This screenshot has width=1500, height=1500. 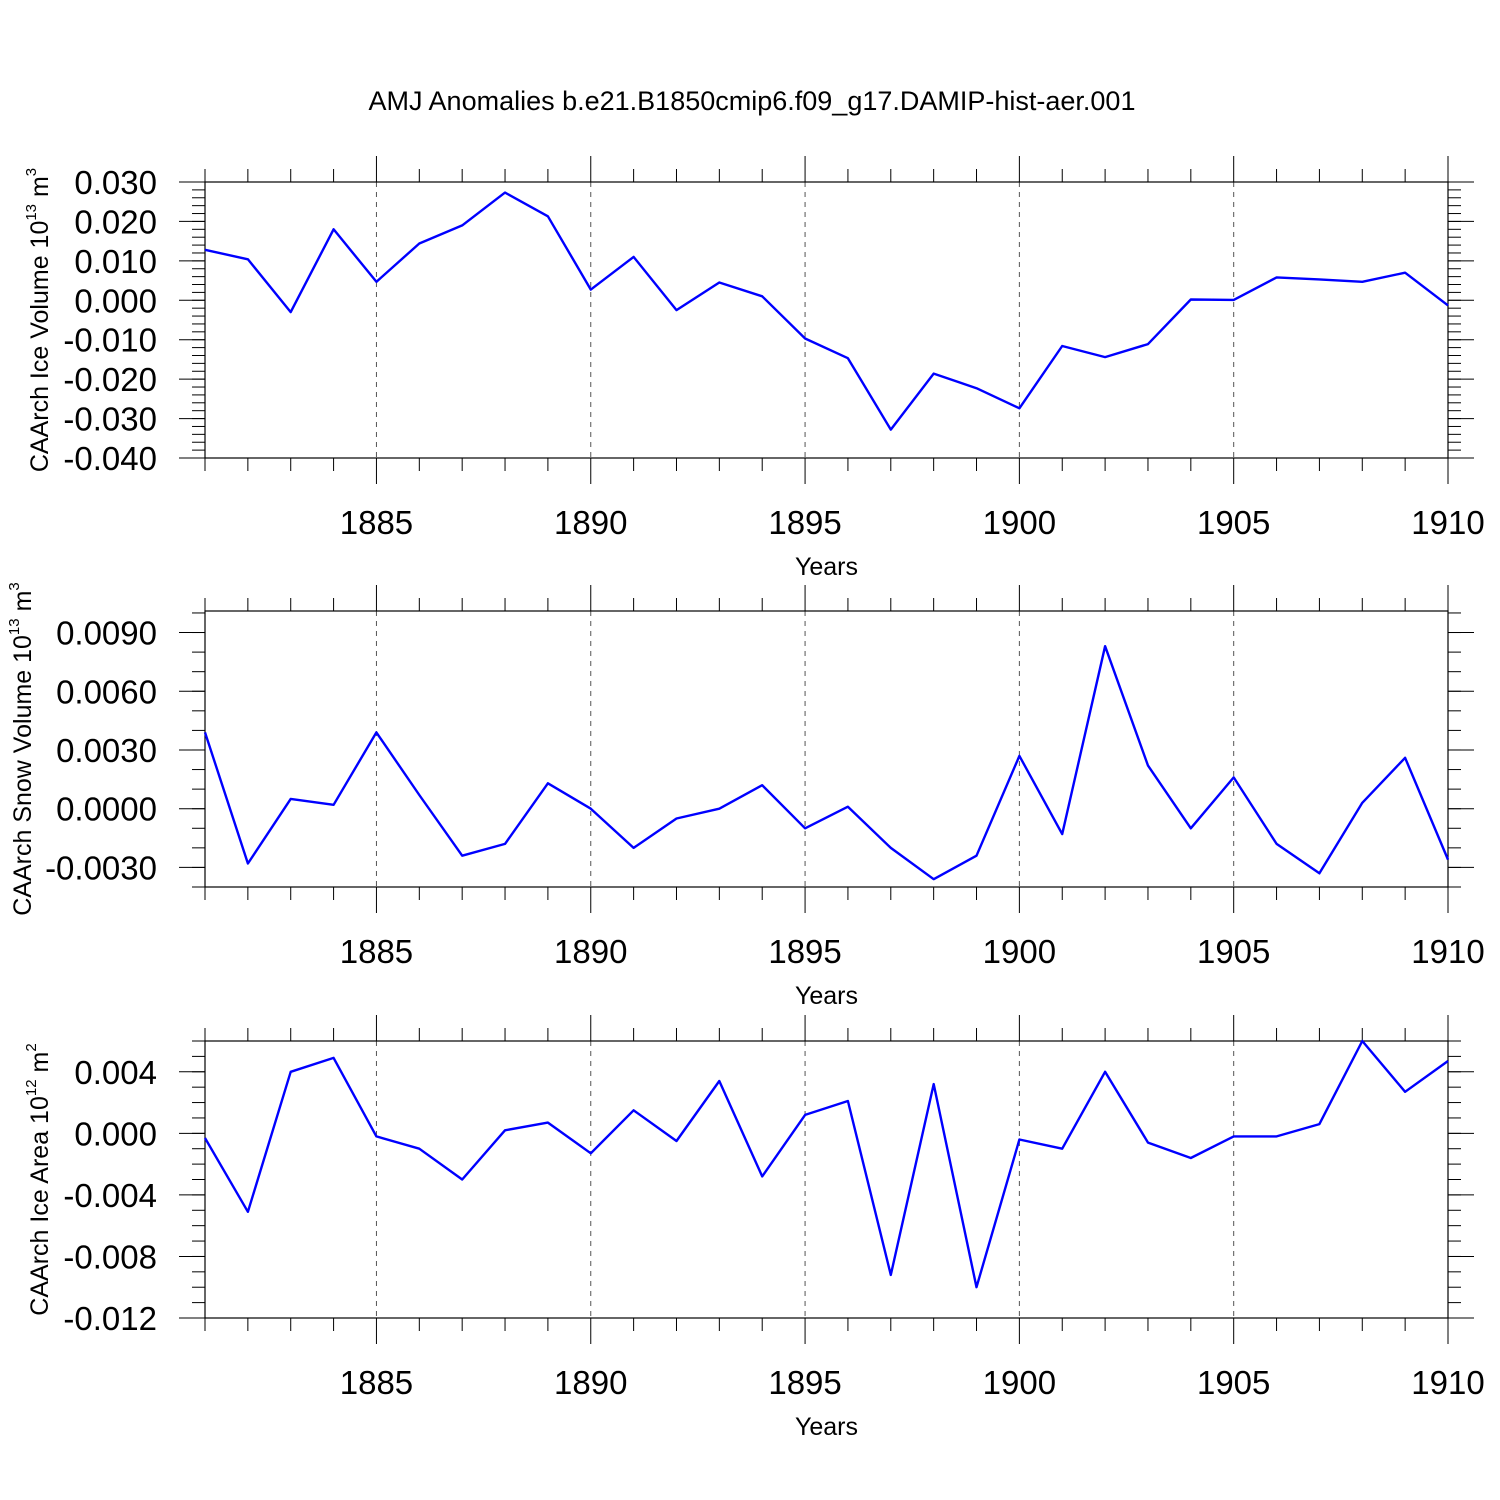 What do you see at coordinates (38, 1179) in the screenshot?
I see `y-axis-label: CAArch Ice Area 1012 m2` at bounding box center [38, 1179].